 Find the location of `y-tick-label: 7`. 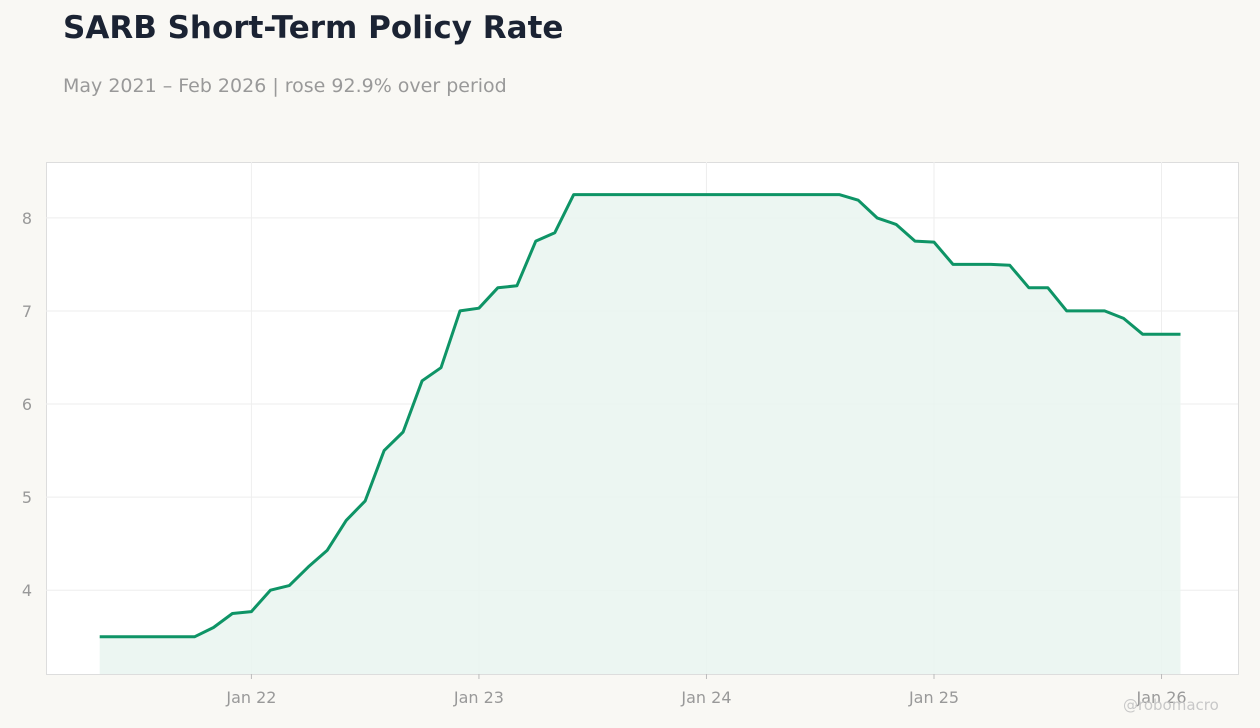

y-tick-label: 7 is located at coordinates (27, 311).